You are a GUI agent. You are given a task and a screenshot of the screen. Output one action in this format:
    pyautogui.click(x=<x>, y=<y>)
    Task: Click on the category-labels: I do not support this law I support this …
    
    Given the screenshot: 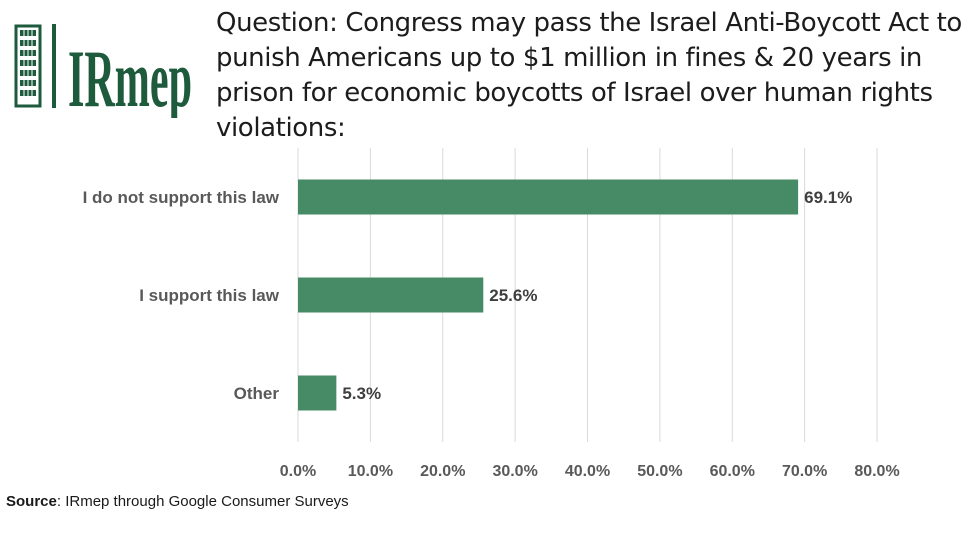 What is the action you would take?
    pyautogui.click(x=181, y=295)
    